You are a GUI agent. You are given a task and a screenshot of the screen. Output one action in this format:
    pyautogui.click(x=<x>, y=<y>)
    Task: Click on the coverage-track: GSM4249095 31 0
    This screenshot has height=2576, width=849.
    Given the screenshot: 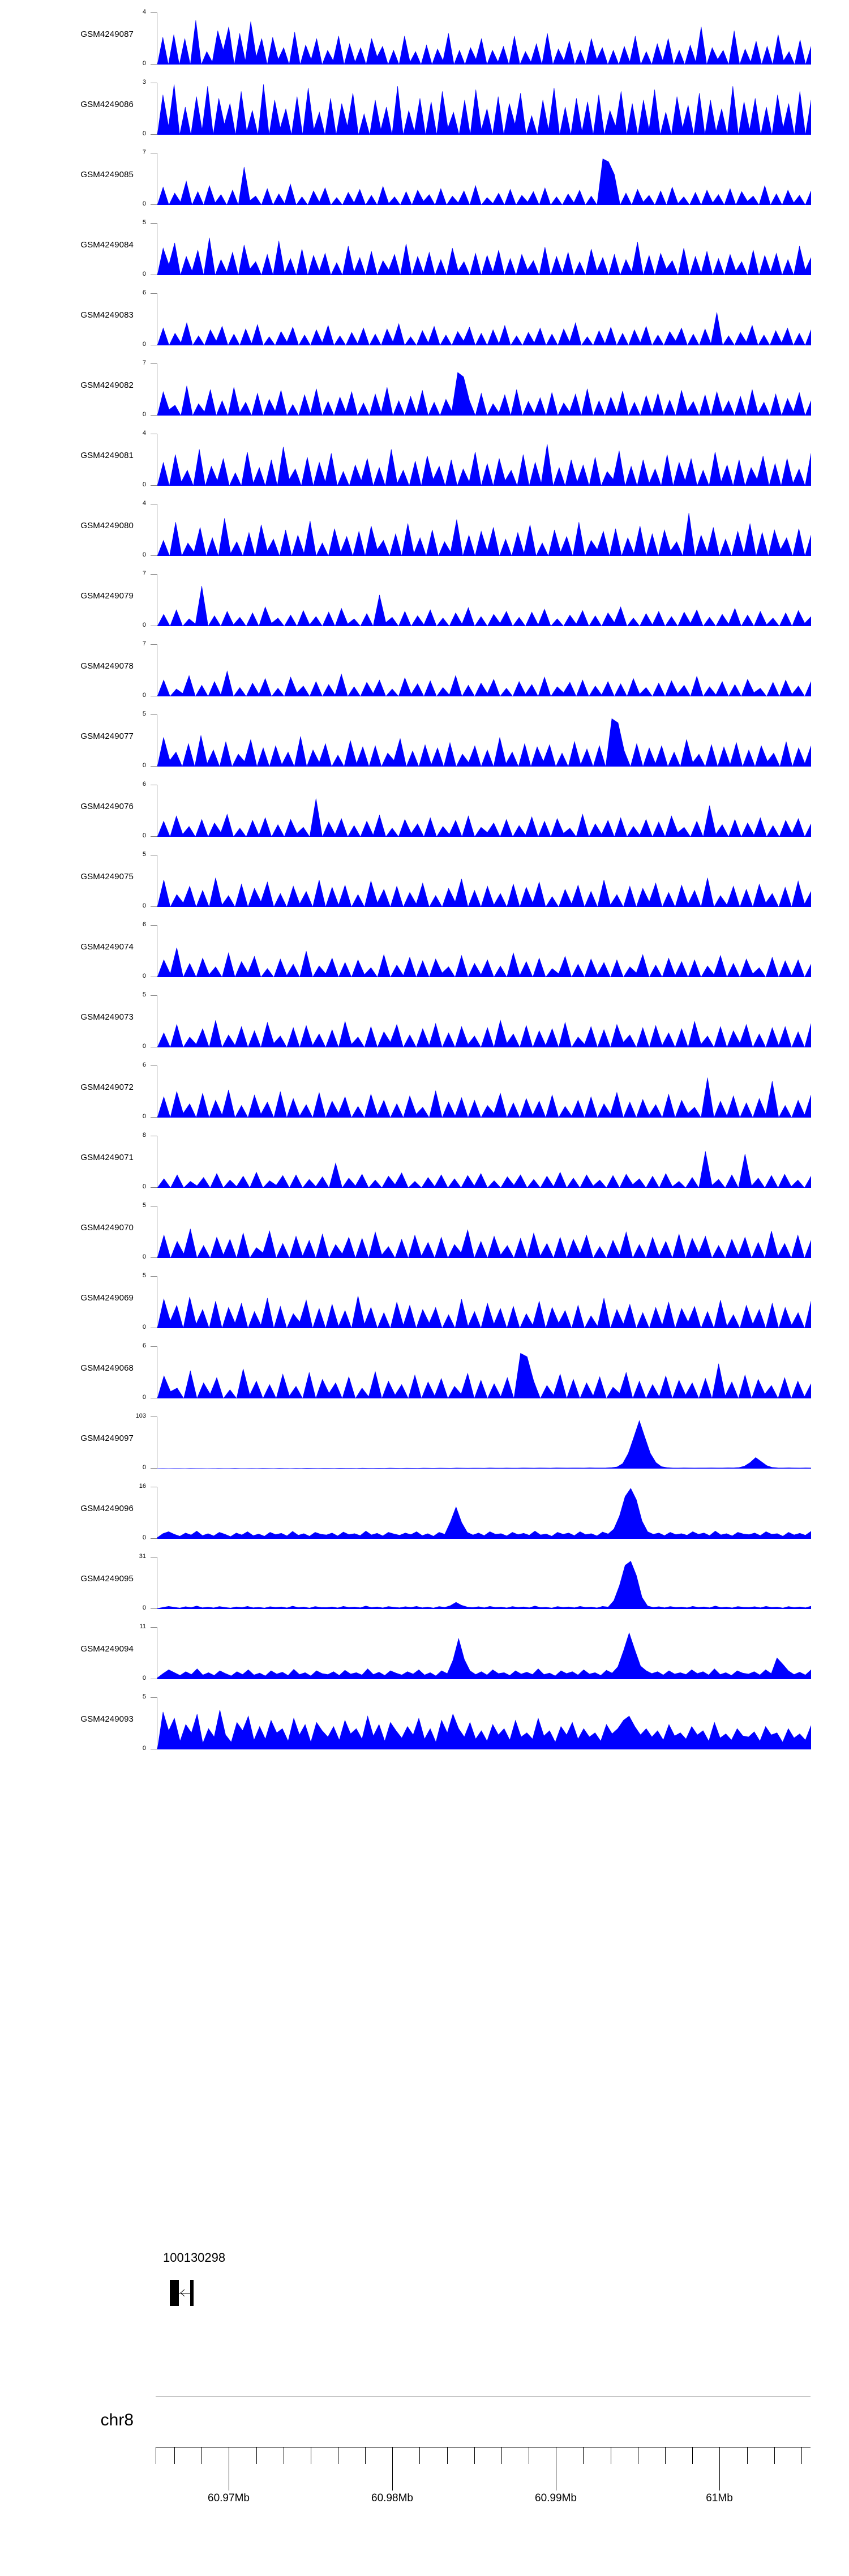 What is the action you would take?
    pyautogui.click(x=424, y=1582)
    